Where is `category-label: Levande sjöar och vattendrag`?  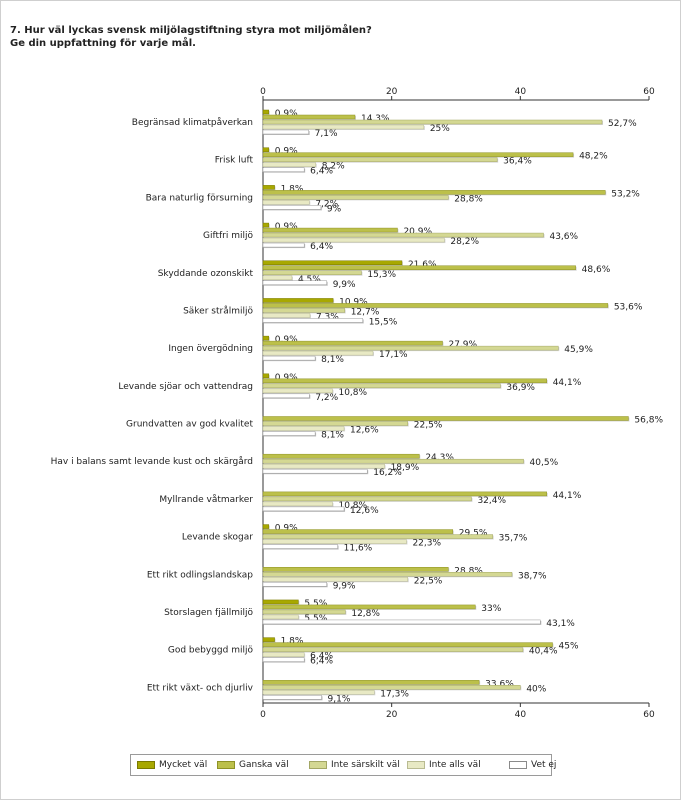
category-label: Levande sjöar och vattendrag is located at coordinates (185, 387).